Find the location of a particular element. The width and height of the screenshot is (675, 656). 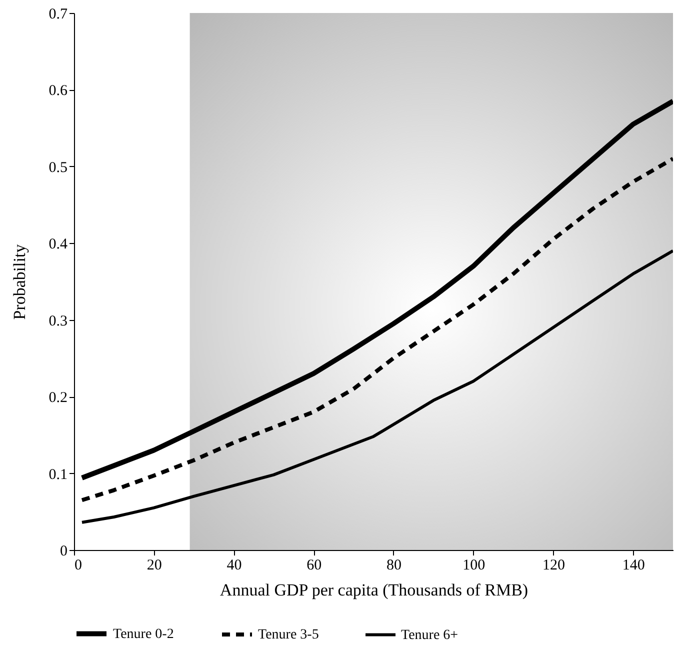

x-tick-label: 100 is located at coordinates (474, 566).